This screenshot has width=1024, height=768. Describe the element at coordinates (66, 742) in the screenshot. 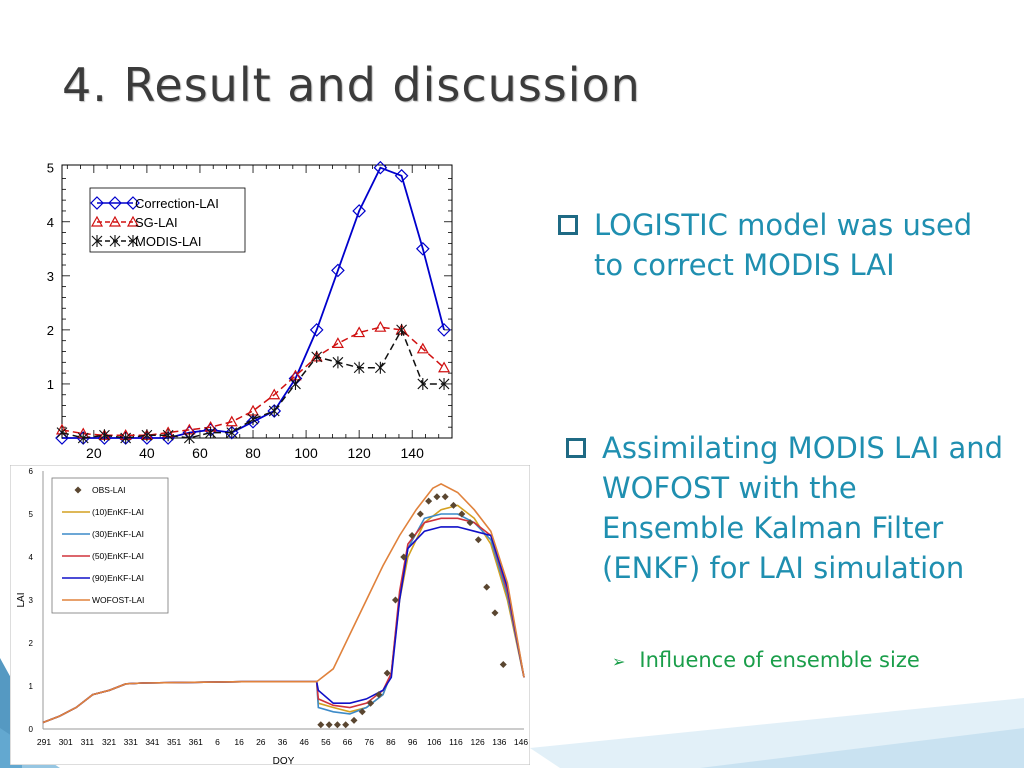

I see `x-tick-label: 301` at that location.